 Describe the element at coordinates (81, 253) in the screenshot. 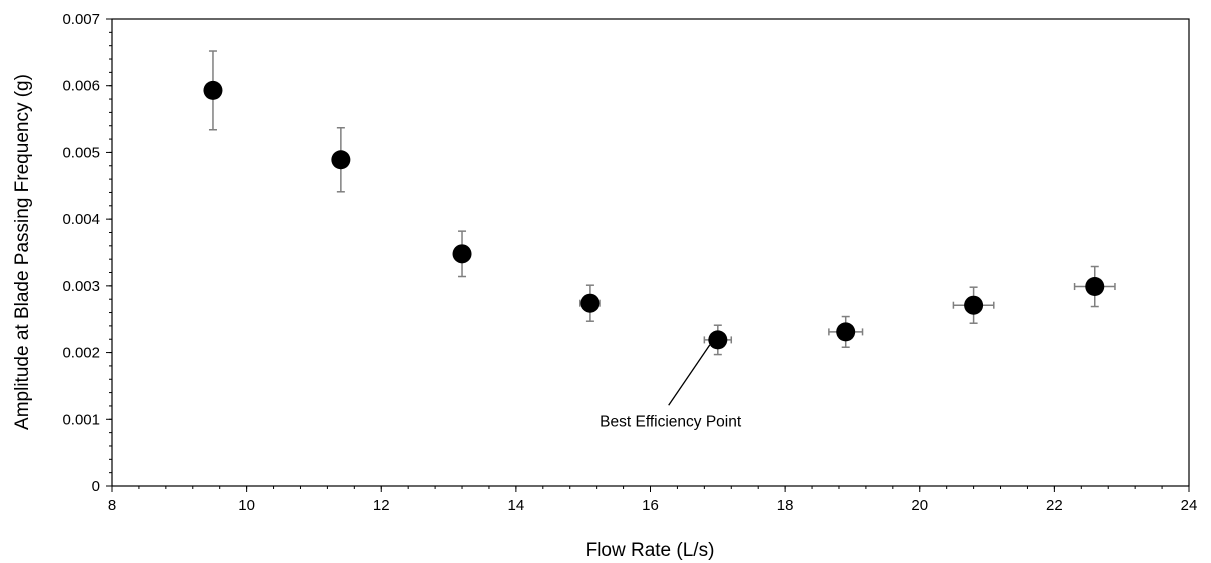

I see `y-axis-tick-labels: 0 0.001 0.002 0.003 0.004 0.005 0.006 0.007` at that location.